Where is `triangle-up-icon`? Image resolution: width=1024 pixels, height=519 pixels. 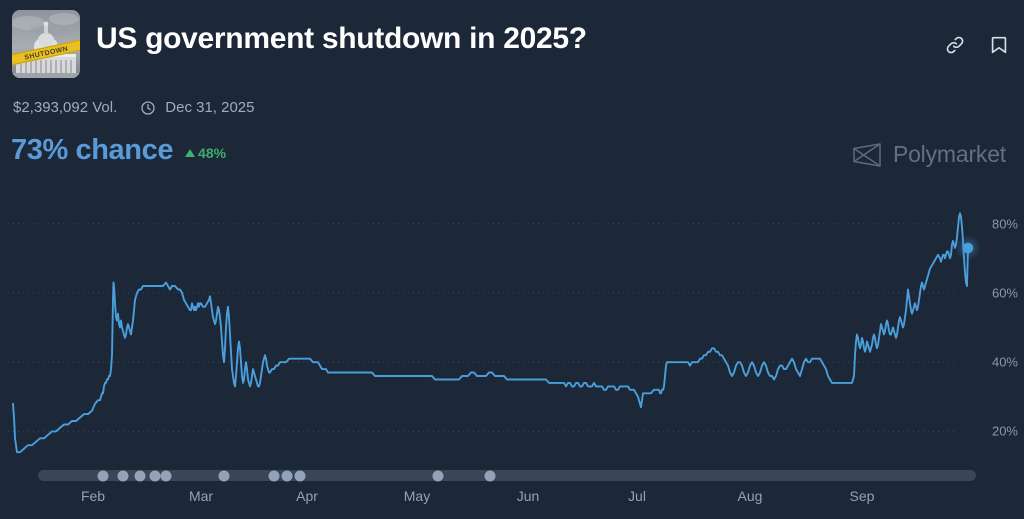
triangle-up-icon is located at coordinates (190, 153).